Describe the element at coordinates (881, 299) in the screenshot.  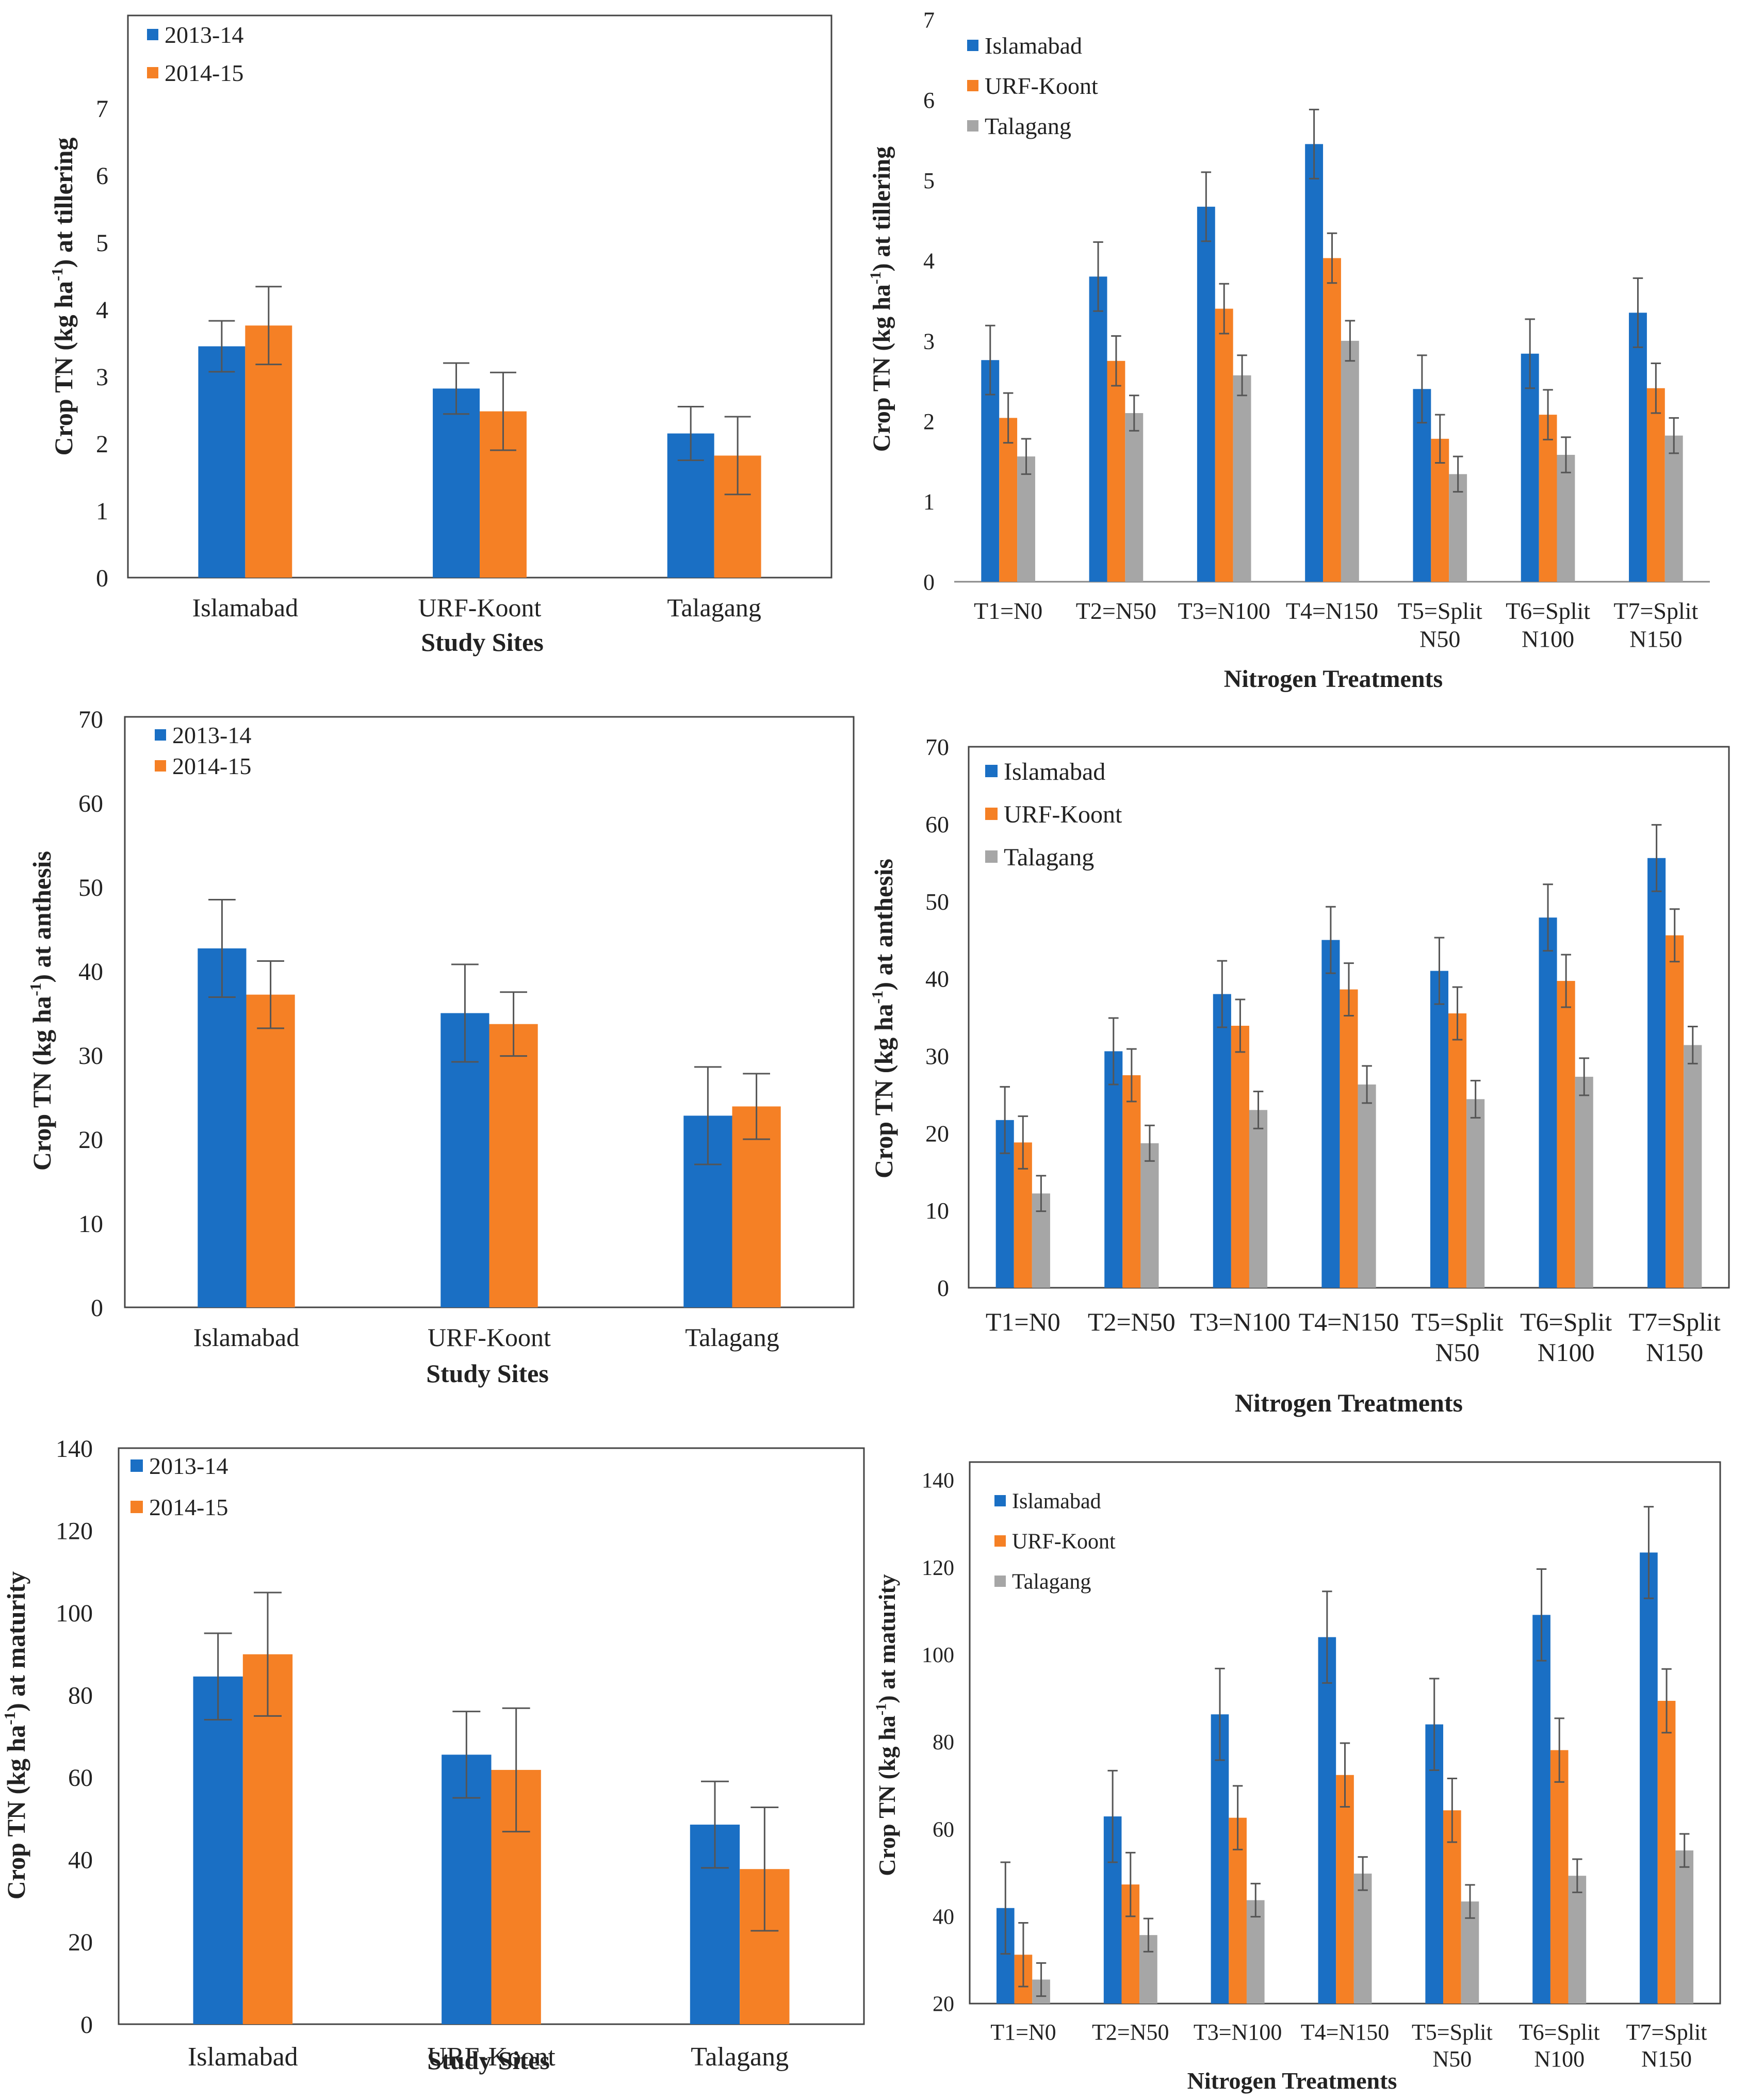
I see `y-axis-title: Crop TN (kg ha-1) at tillering` at that location.